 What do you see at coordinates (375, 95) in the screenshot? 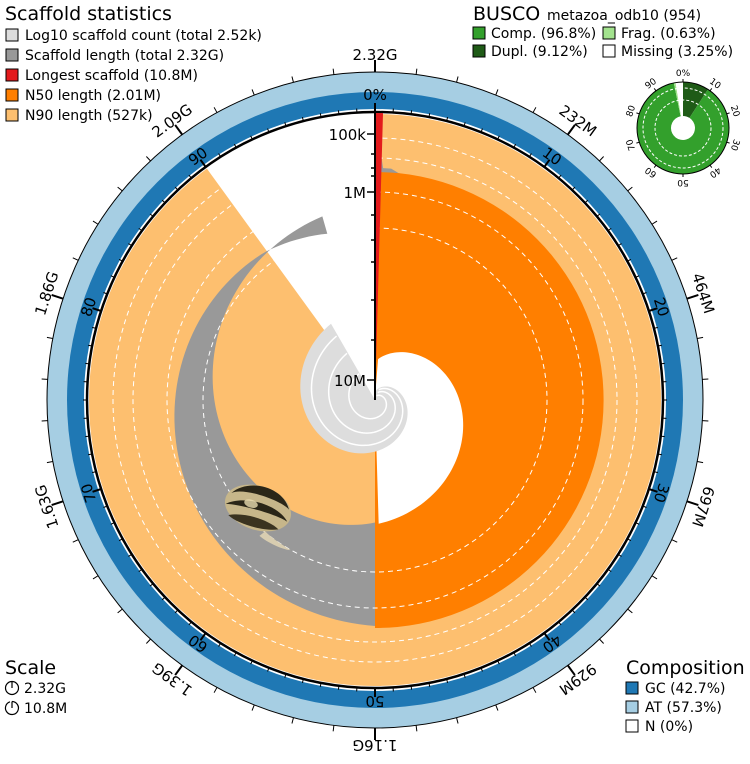
I see `percent-tick-label: 0%` at bounding box center [375, 95].